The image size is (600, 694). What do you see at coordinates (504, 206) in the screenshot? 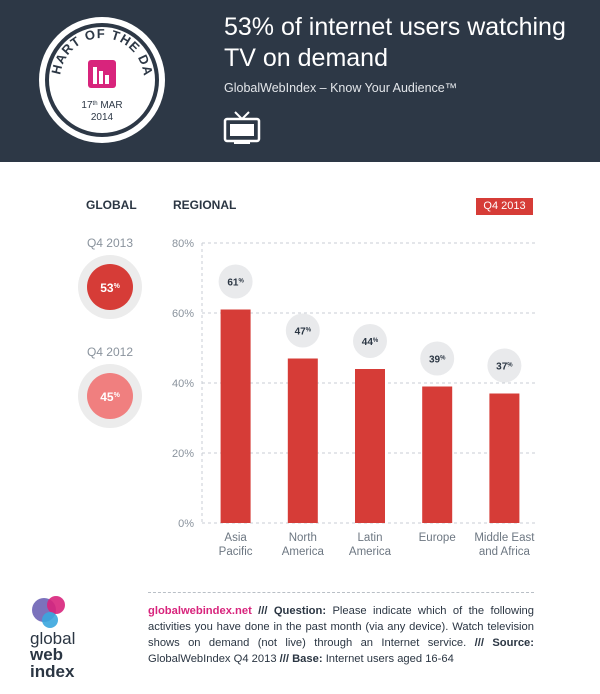
I see `period-tag: Q4 2013` at bounding box center [504, 206].